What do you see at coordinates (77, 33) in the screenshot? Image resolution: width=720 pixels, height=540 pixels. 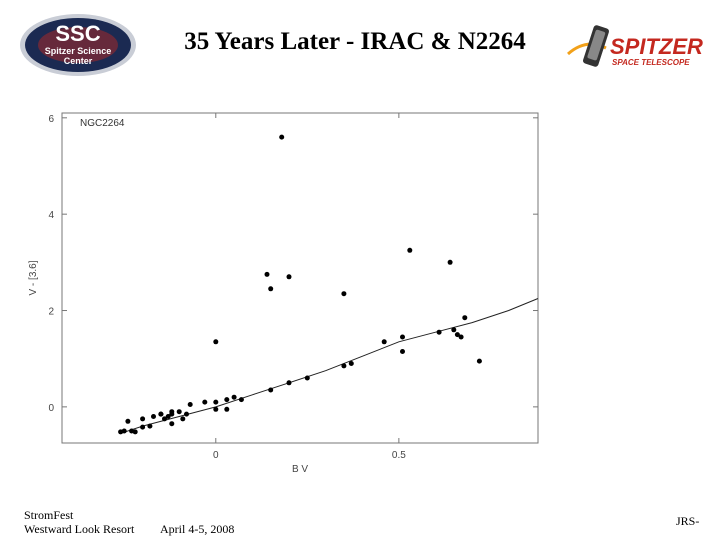 I see `ssc-logo-main: SSC` at bounding box center [77, 33].